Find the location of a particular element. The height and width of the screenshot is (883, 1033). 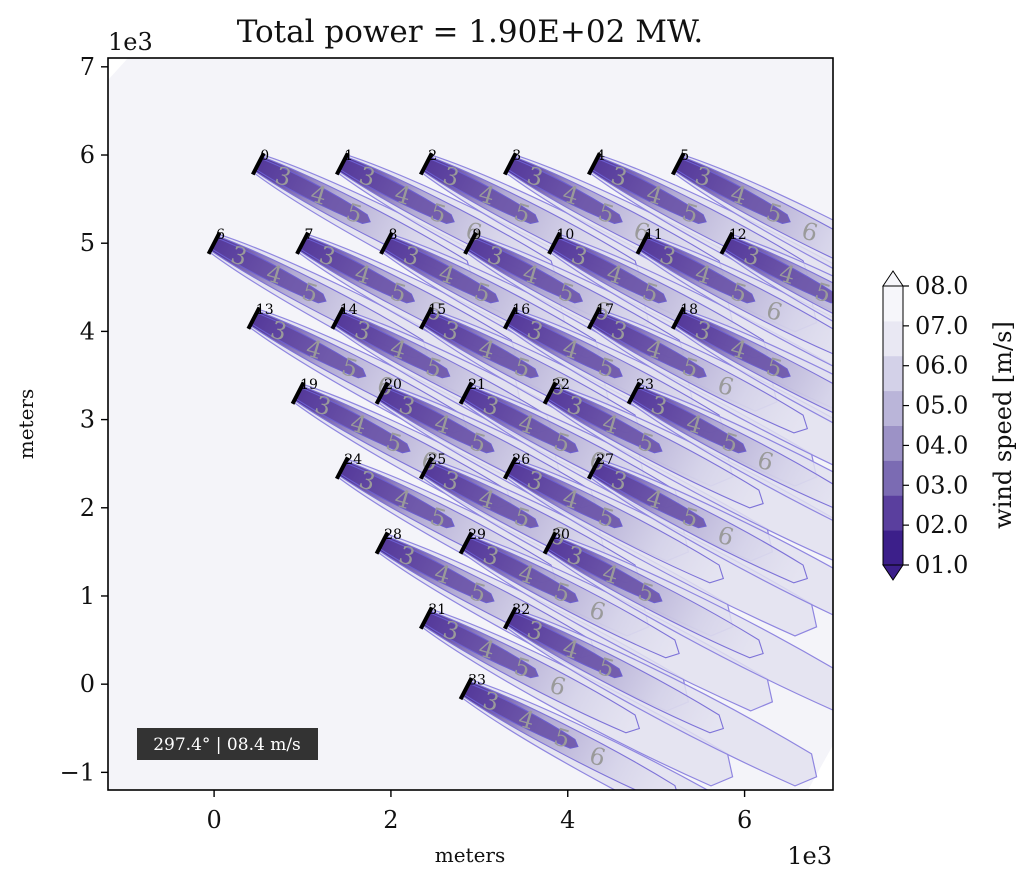

wind-info-badge: 297.4° | 08.4 m/s is located at coordinates (227, 744).